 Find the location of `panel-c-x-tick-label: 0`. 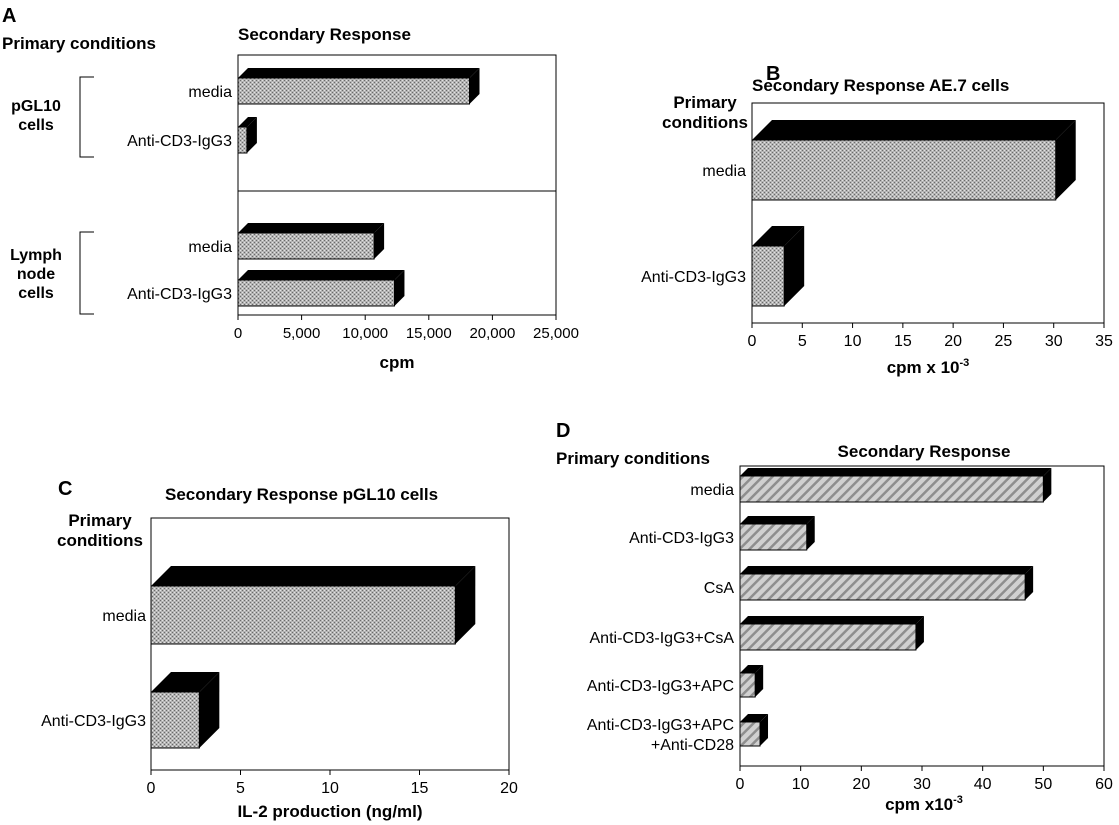

panel-c-x-tick-label: 0 is located at coordinates (151, 788).